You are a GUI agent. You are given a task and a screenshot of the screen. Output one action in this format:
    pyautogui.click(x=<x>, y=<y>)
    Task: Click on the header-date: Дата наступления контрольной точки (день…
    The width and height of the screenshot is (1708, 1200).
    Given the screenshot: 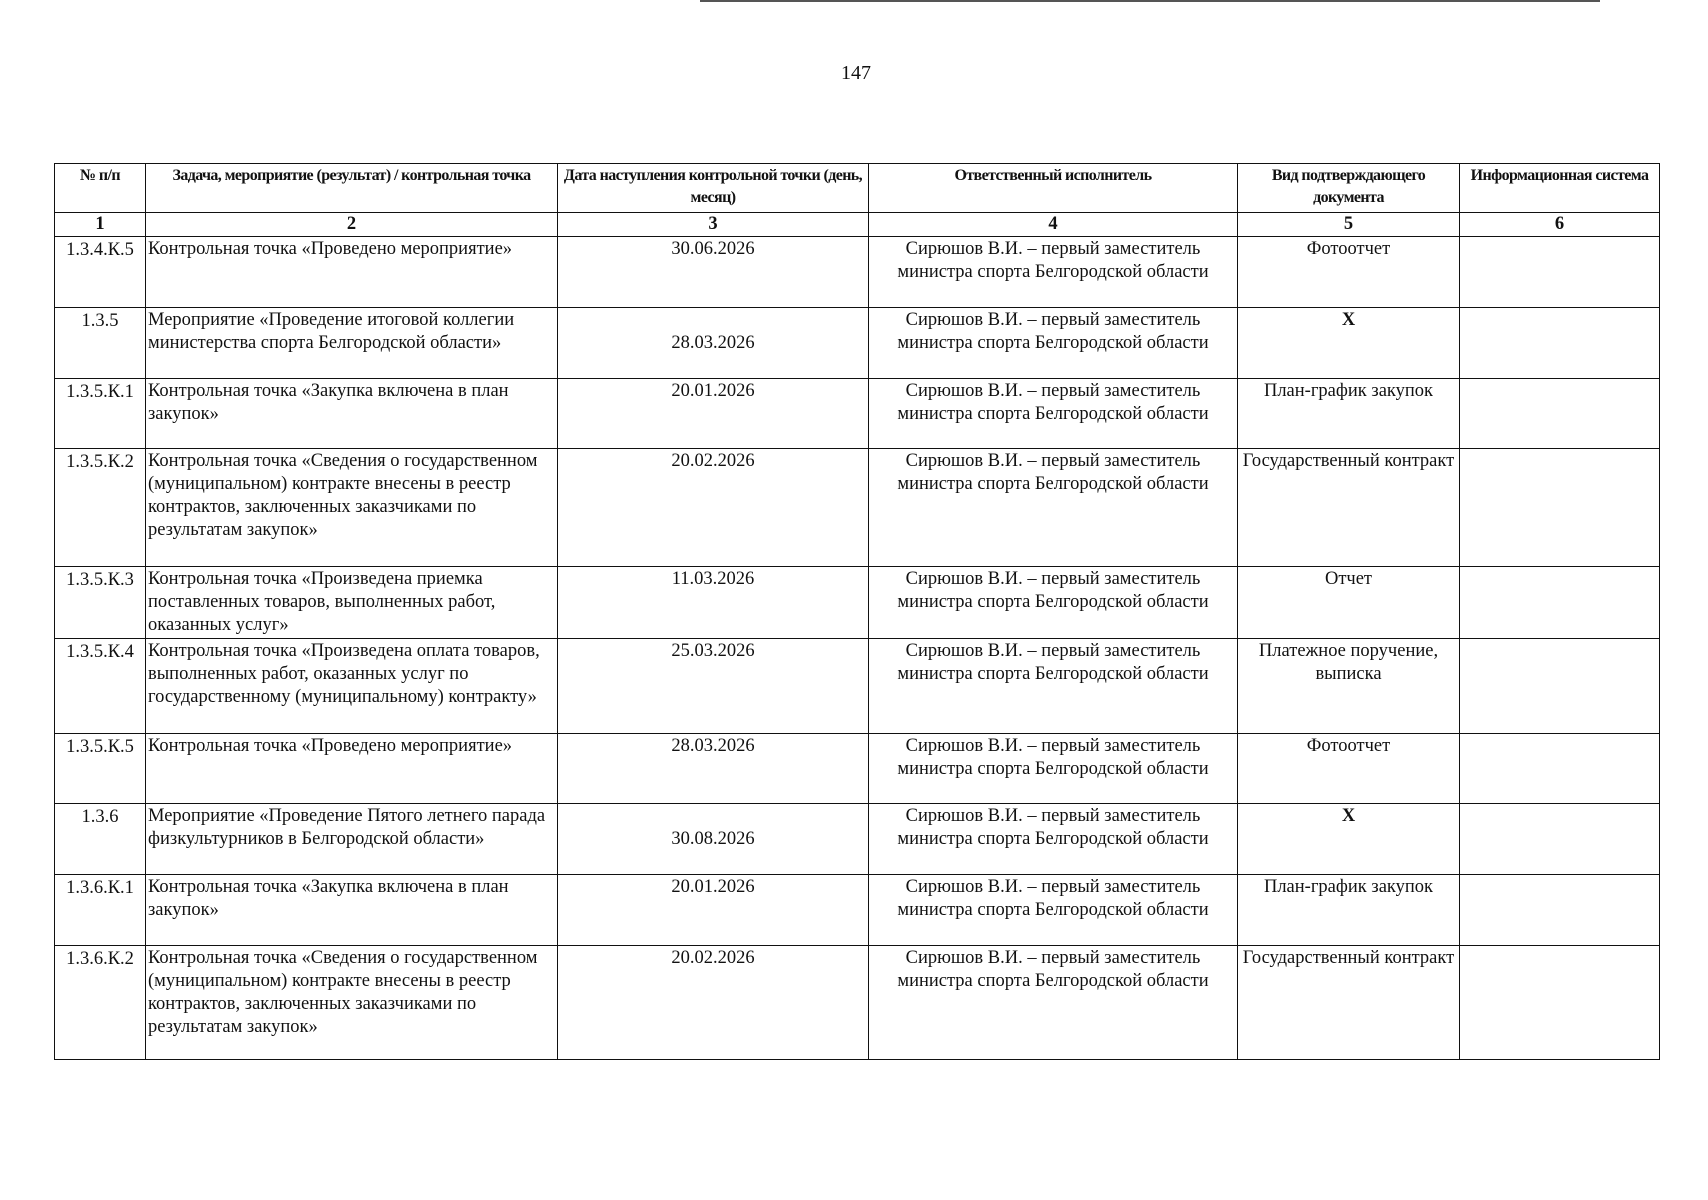 What is the action you would take?
    pyautogui.click(x=713, y=188)
    